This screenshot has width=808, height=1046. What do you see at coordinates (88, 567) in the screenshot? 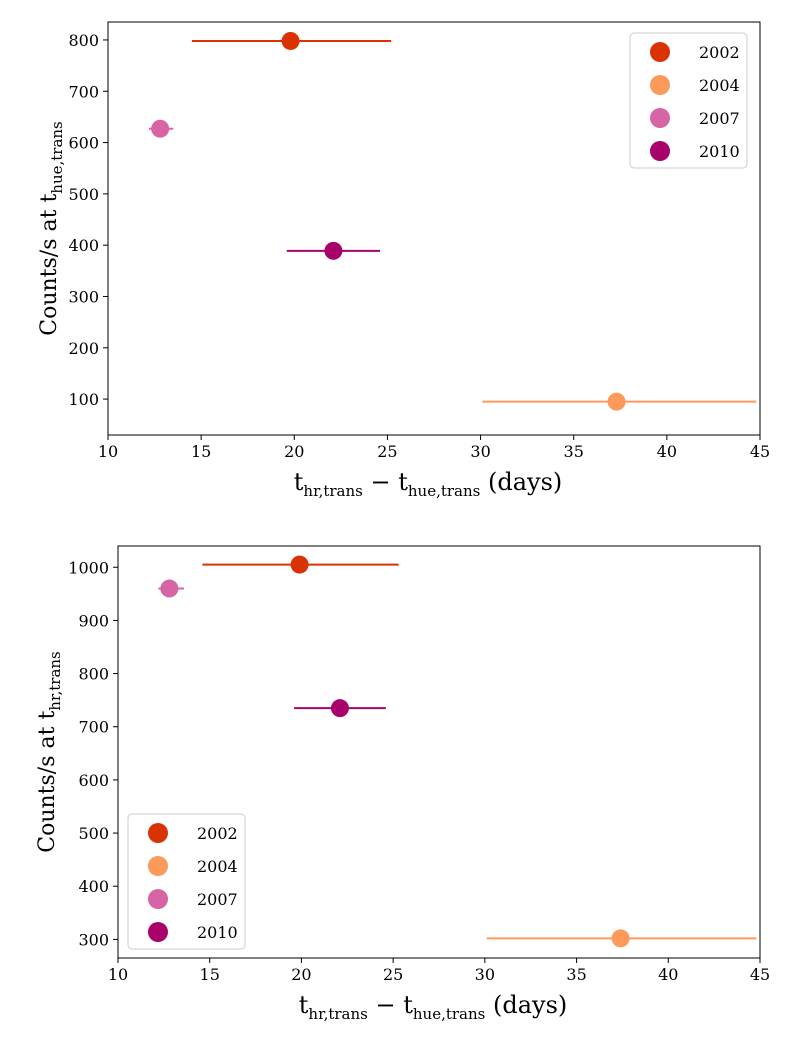
I see `y-tick-label: 1000` at bounding box center [88, 567].